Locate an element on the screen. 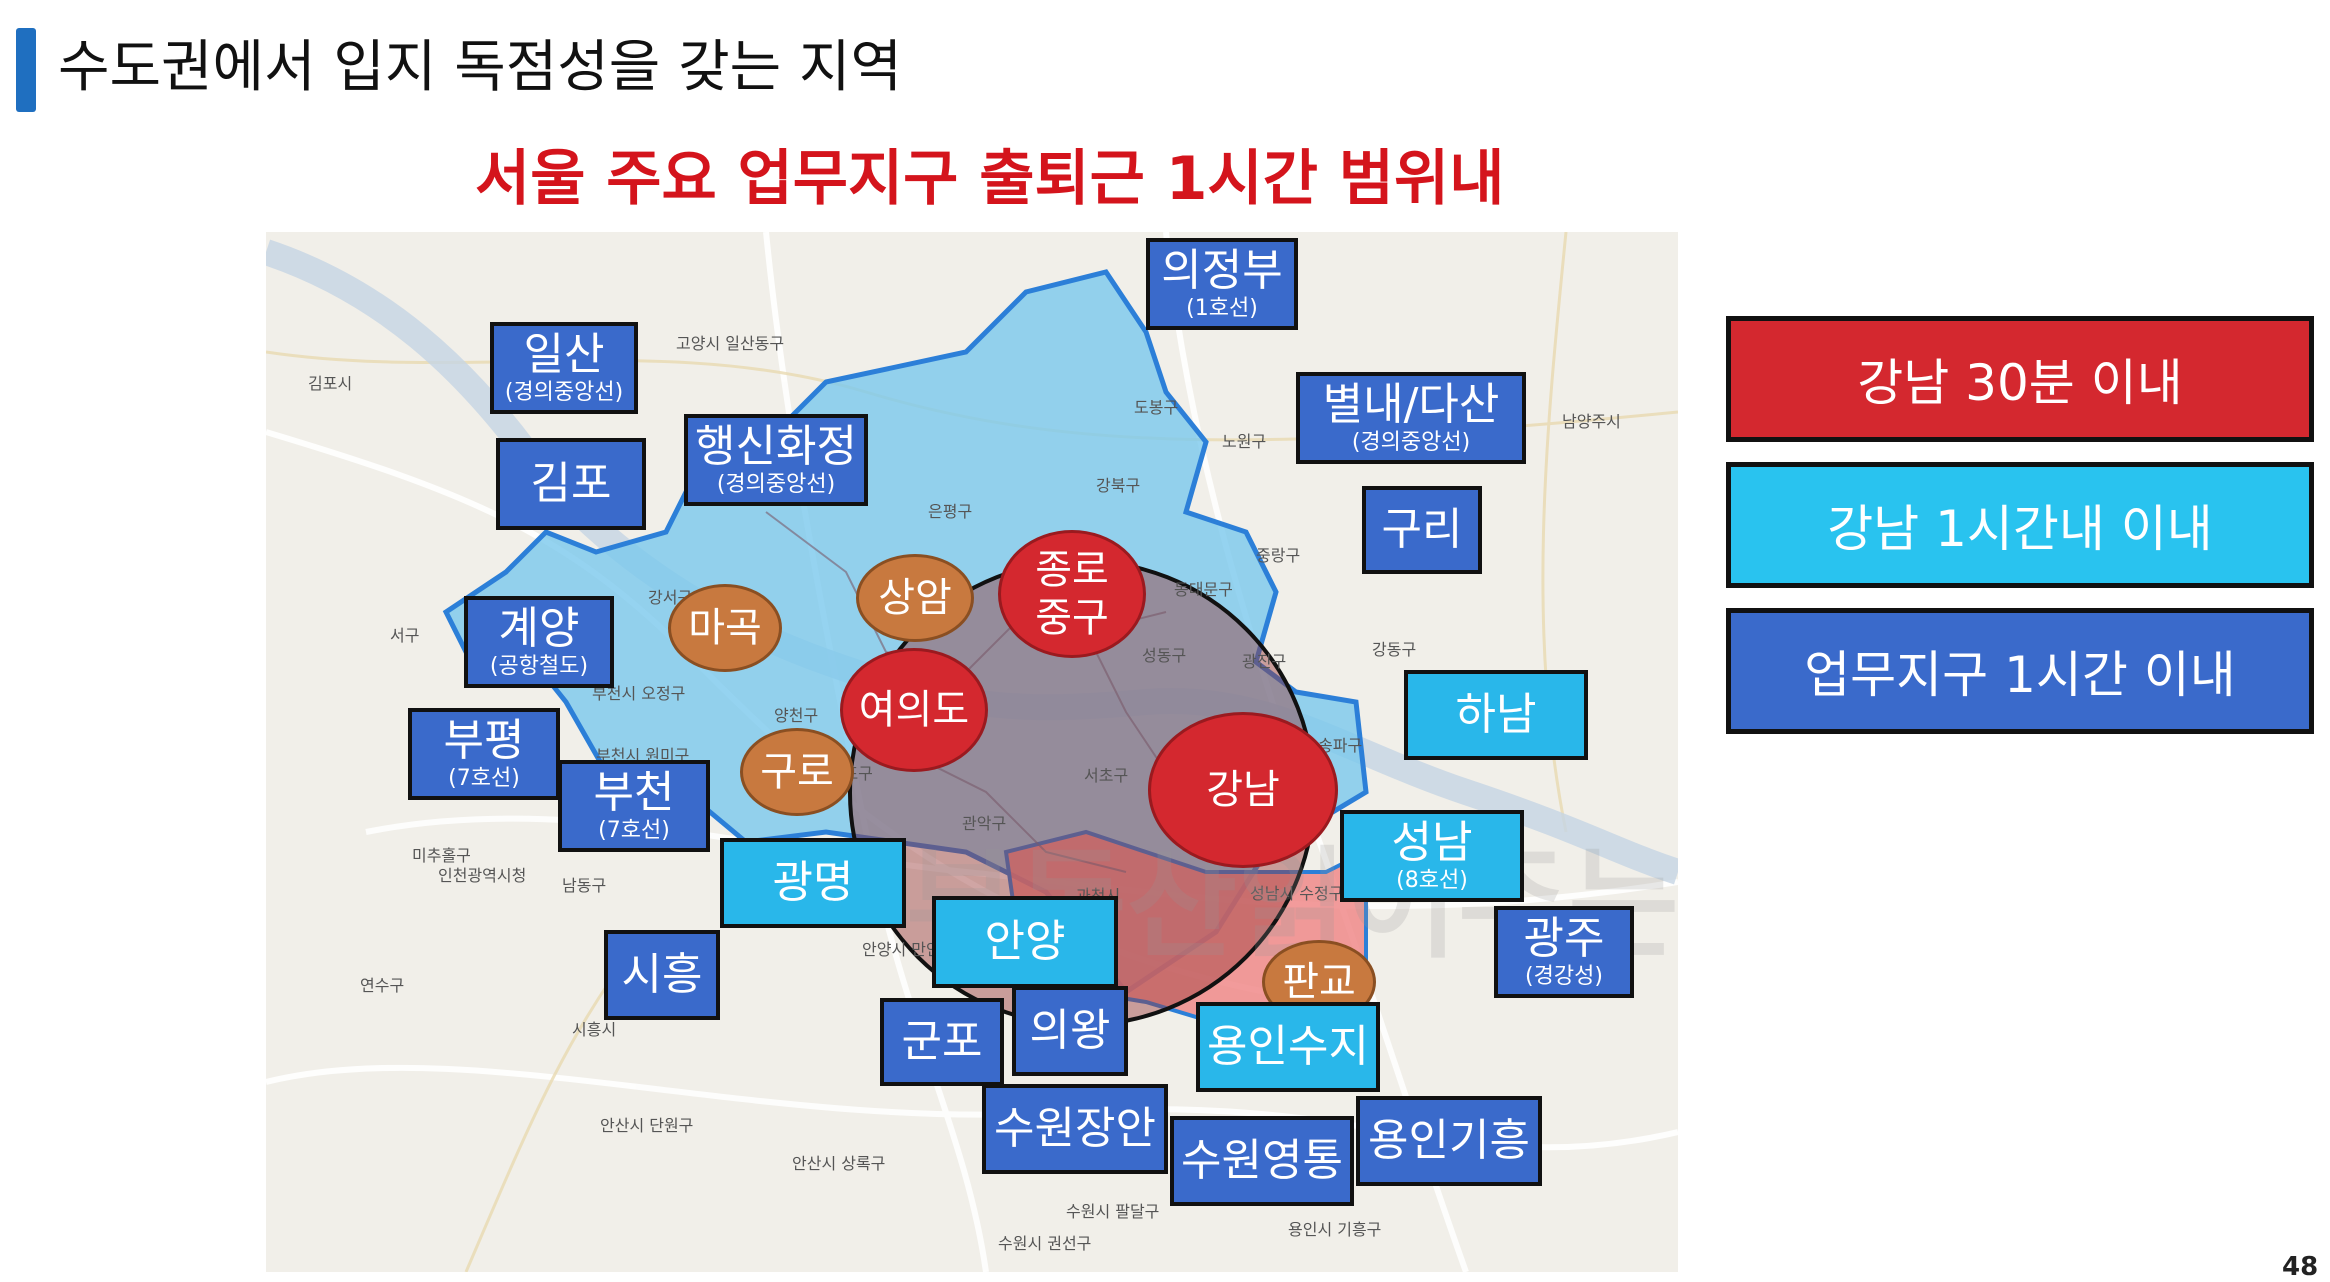 The image size is (2330, 1282). label-seongnam: 성남 (8호선) is located at coordinates (1432, 856).